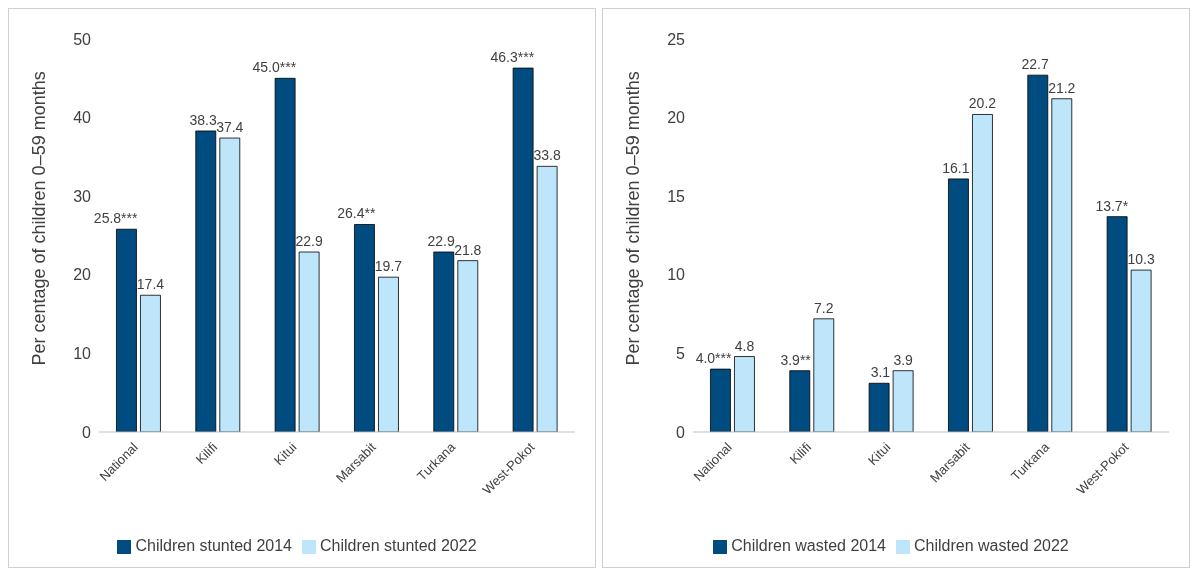 This screenshot has width=1200, height=580. I want to click on data-label: 16.1, so click(956, 167).